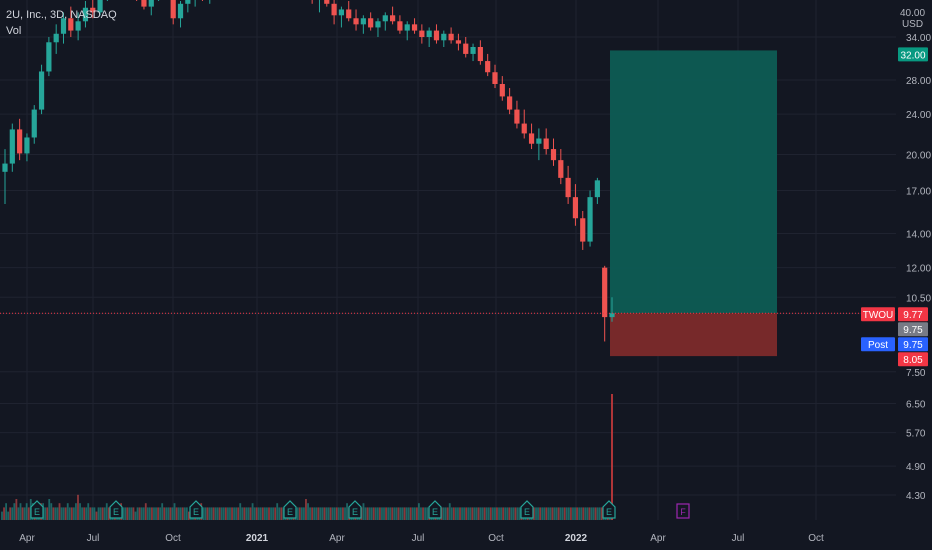  Describe the element at coordinates (257, 538) in the screenshot. I see `time-tick-label: 2021` at that location.